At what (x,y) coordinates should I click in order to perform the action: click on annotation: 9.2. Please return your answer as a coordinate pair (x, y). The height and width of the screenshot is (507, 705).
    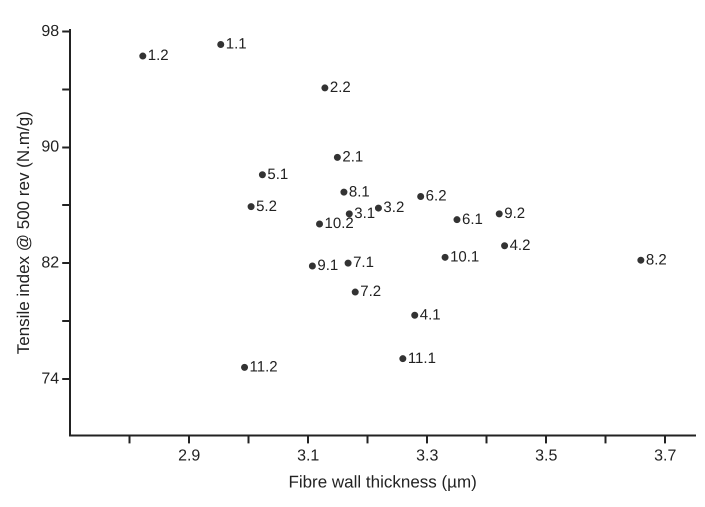
    Looking at the image, I should click on (515, 213).